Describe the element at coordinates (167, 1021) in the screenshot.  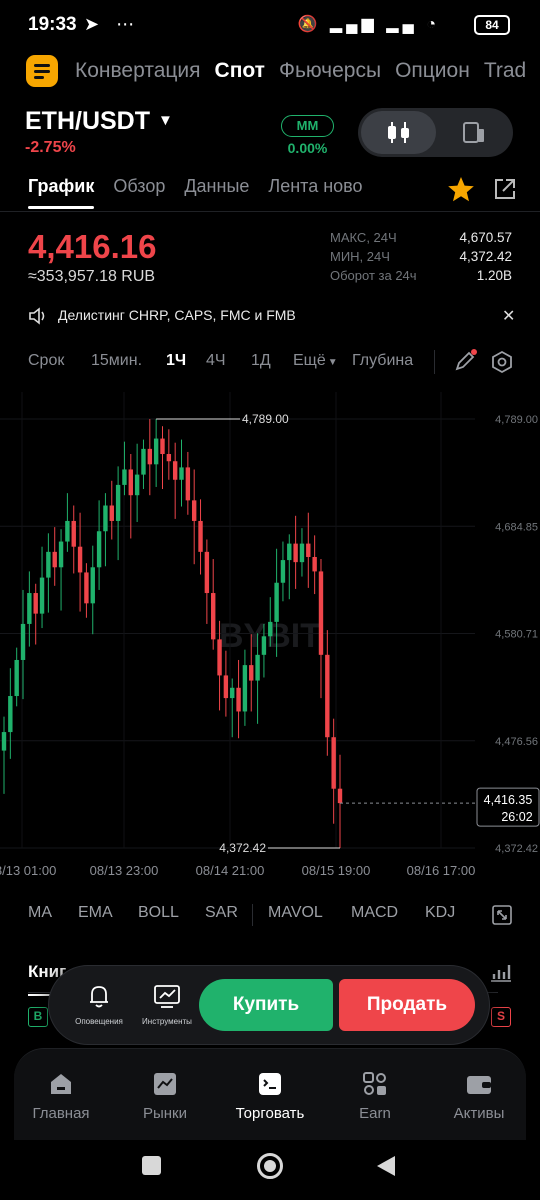
I see `tools-label: Инструменты` at that location.